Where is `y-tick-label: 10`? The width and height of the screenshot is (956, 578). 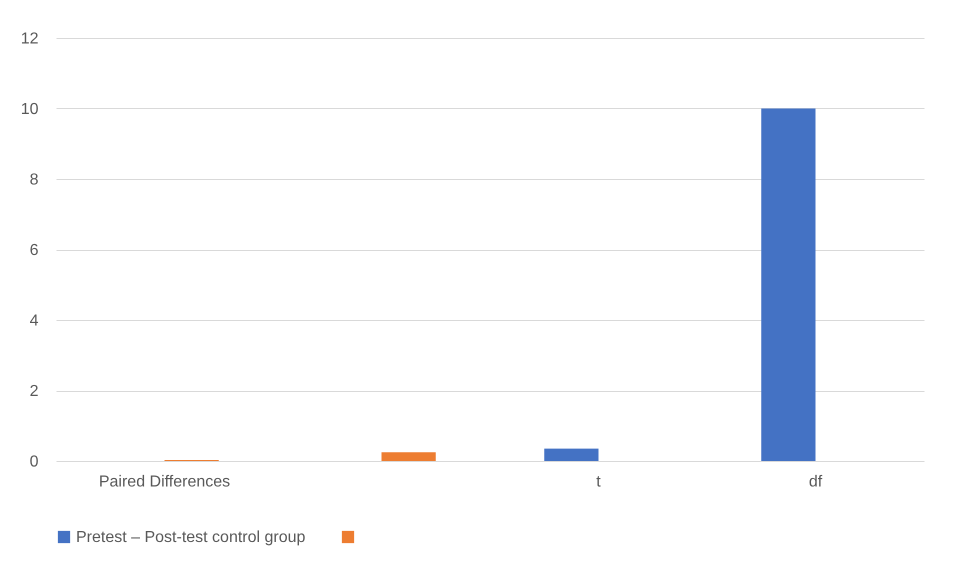
y-tick-label: 10 is located at coordinates (29, 109).